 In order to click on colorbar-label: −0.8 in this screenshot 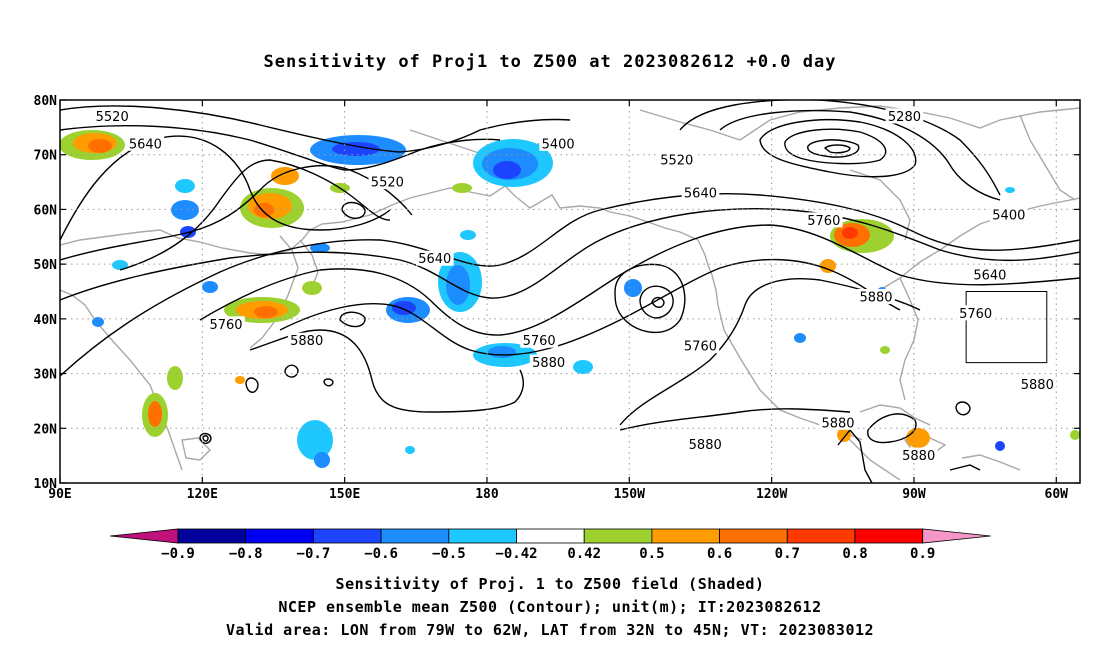, I will do `click(246, 554)`.